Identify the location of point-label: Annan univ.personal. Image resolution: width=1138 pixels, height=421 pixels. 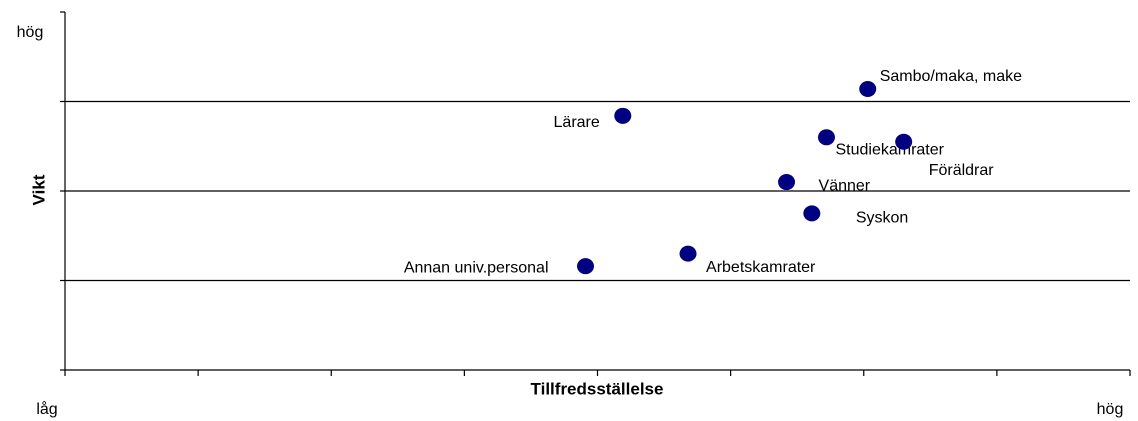
(476, 267).